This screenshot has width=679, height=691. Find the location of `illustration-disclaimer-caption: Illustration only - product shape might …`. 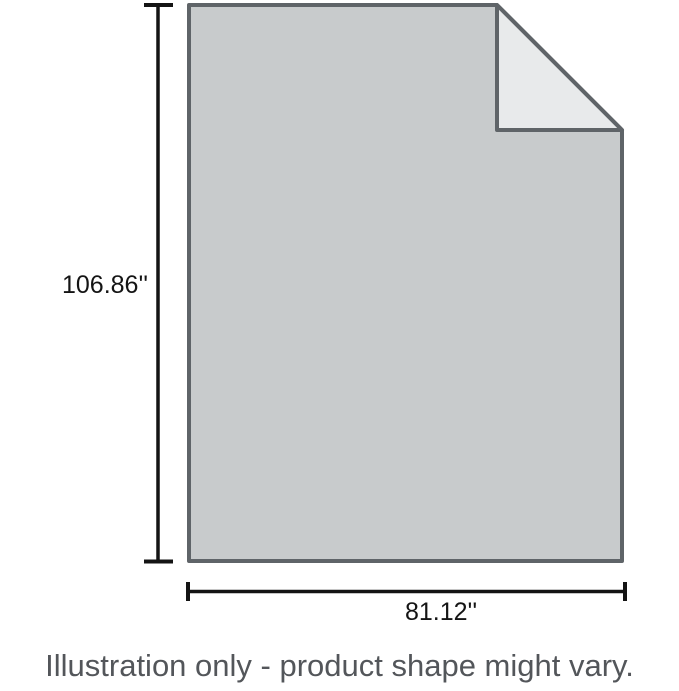

illustration-disclaimer-caption: Illustration only - product shape might … is located at coordinates (339, 665).